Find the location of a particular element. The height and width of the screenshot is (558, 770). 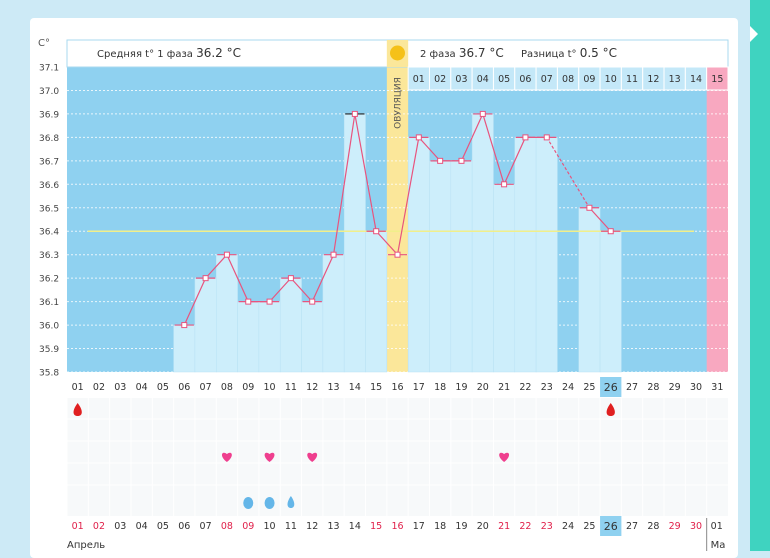

bottom-day-label: 25 is located at coordinates (589, 526).